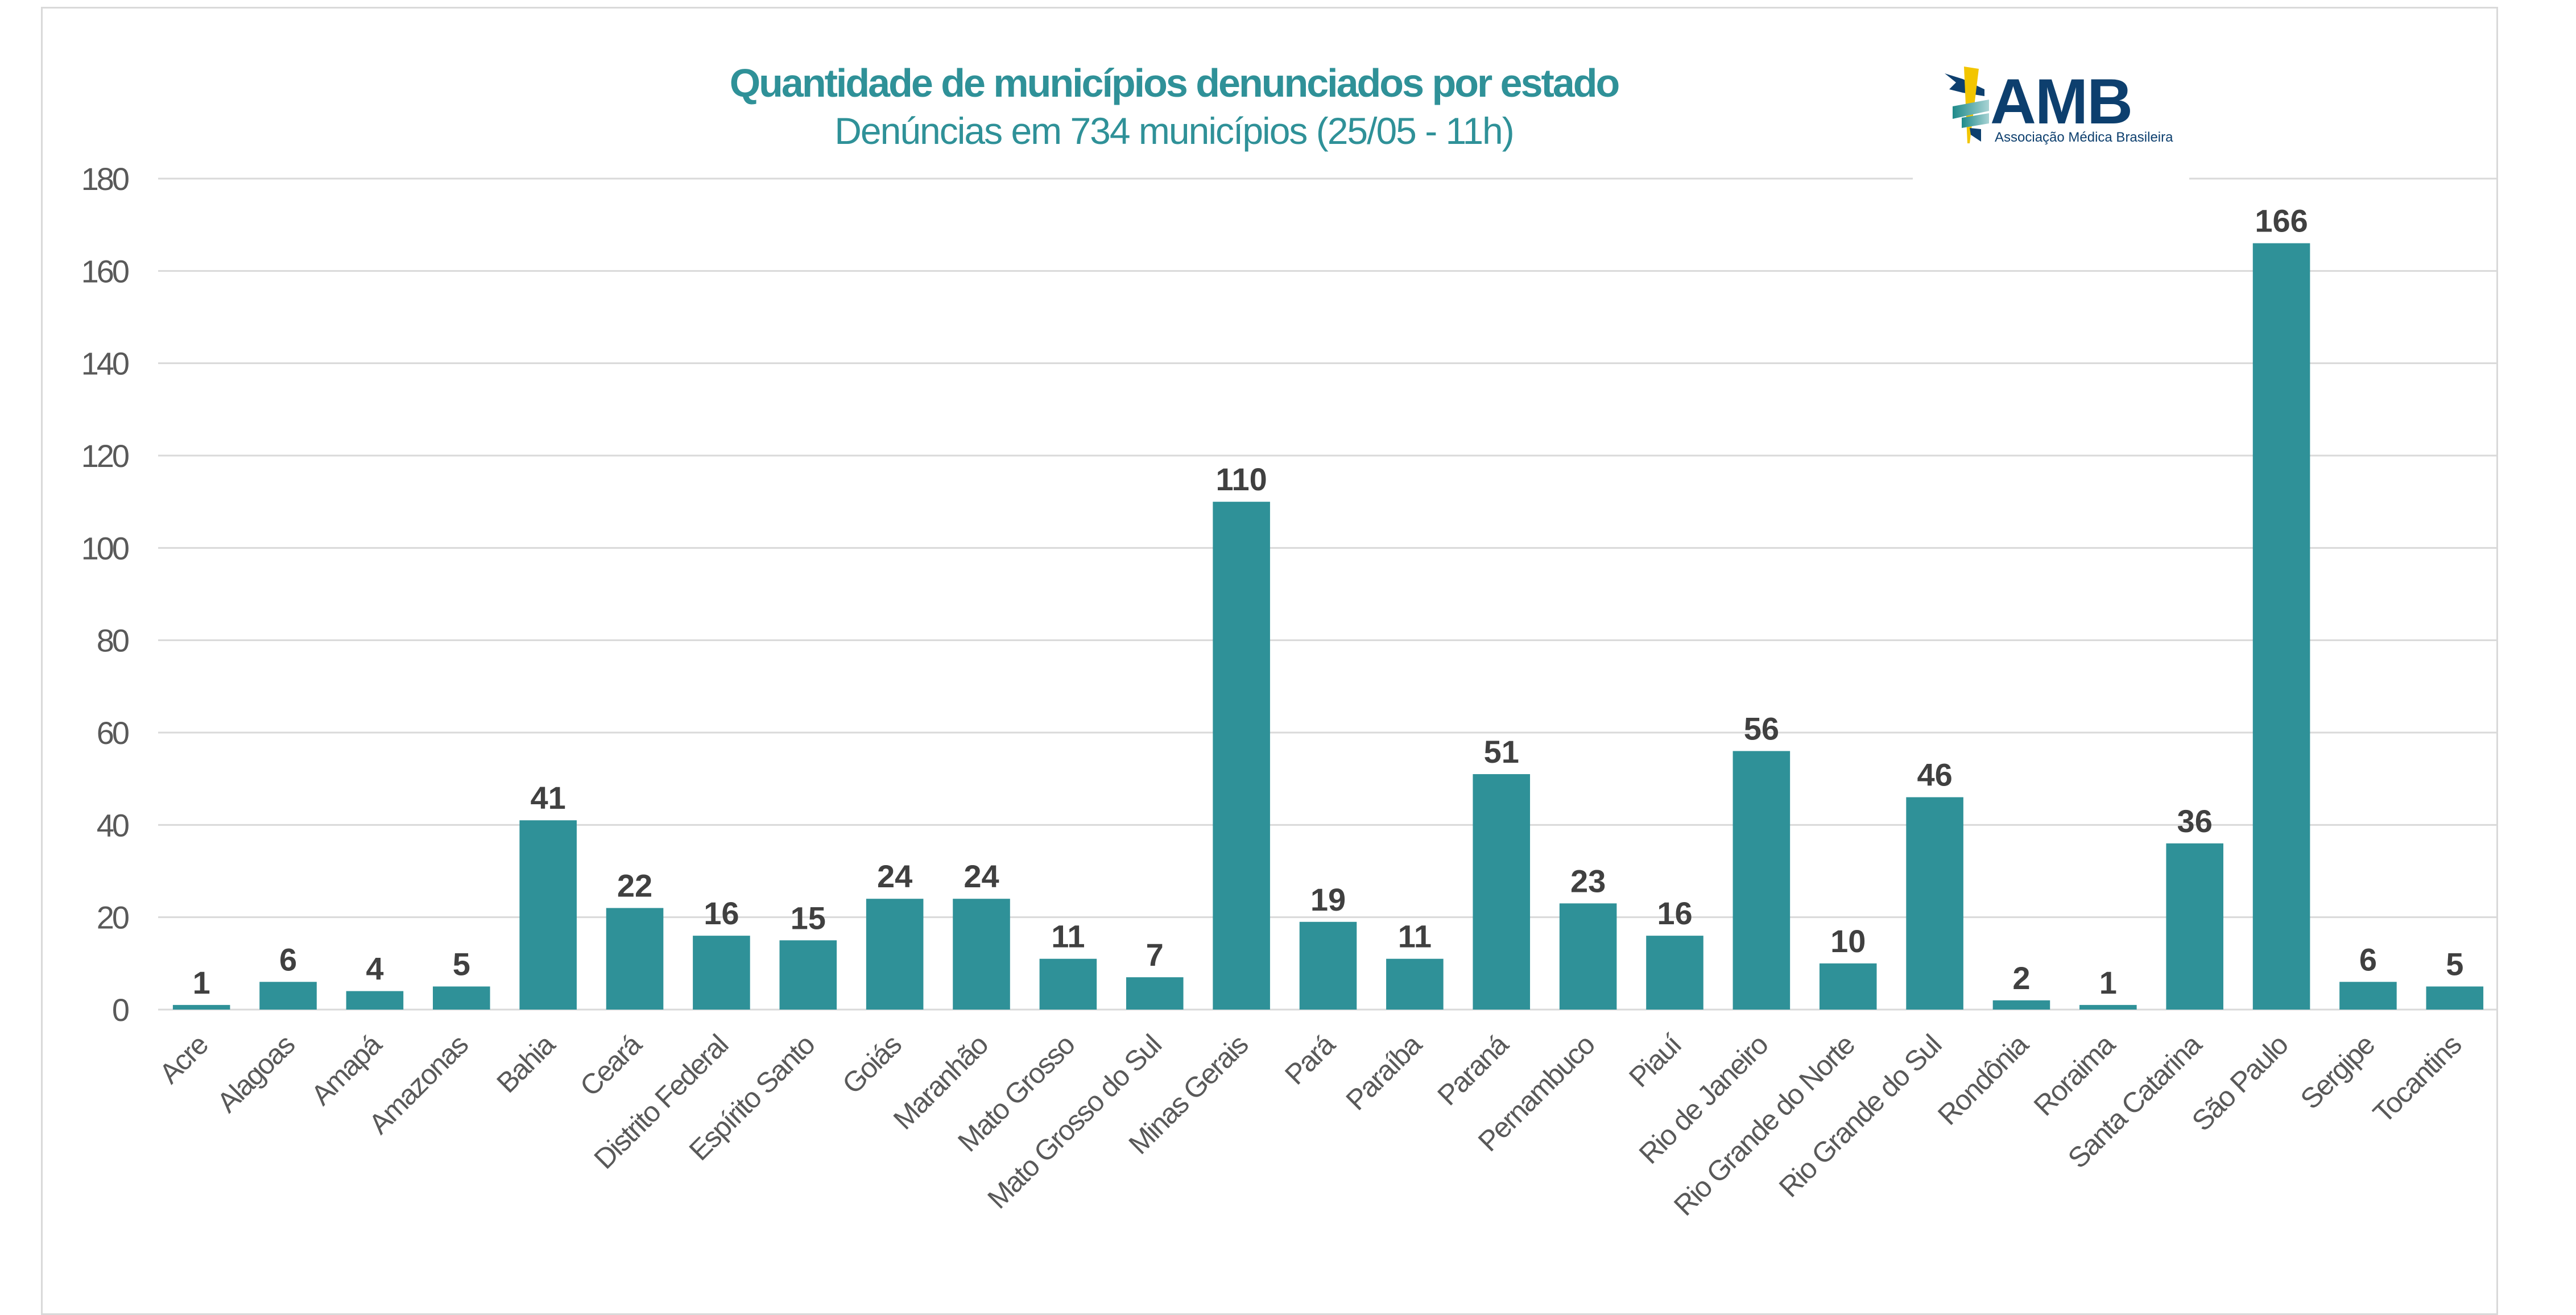 The height and width of the screenshot is (1315, 2576). Describe the element at coordinates (1934, 775) in the screenshot. I see `data-label: 46` at that location.